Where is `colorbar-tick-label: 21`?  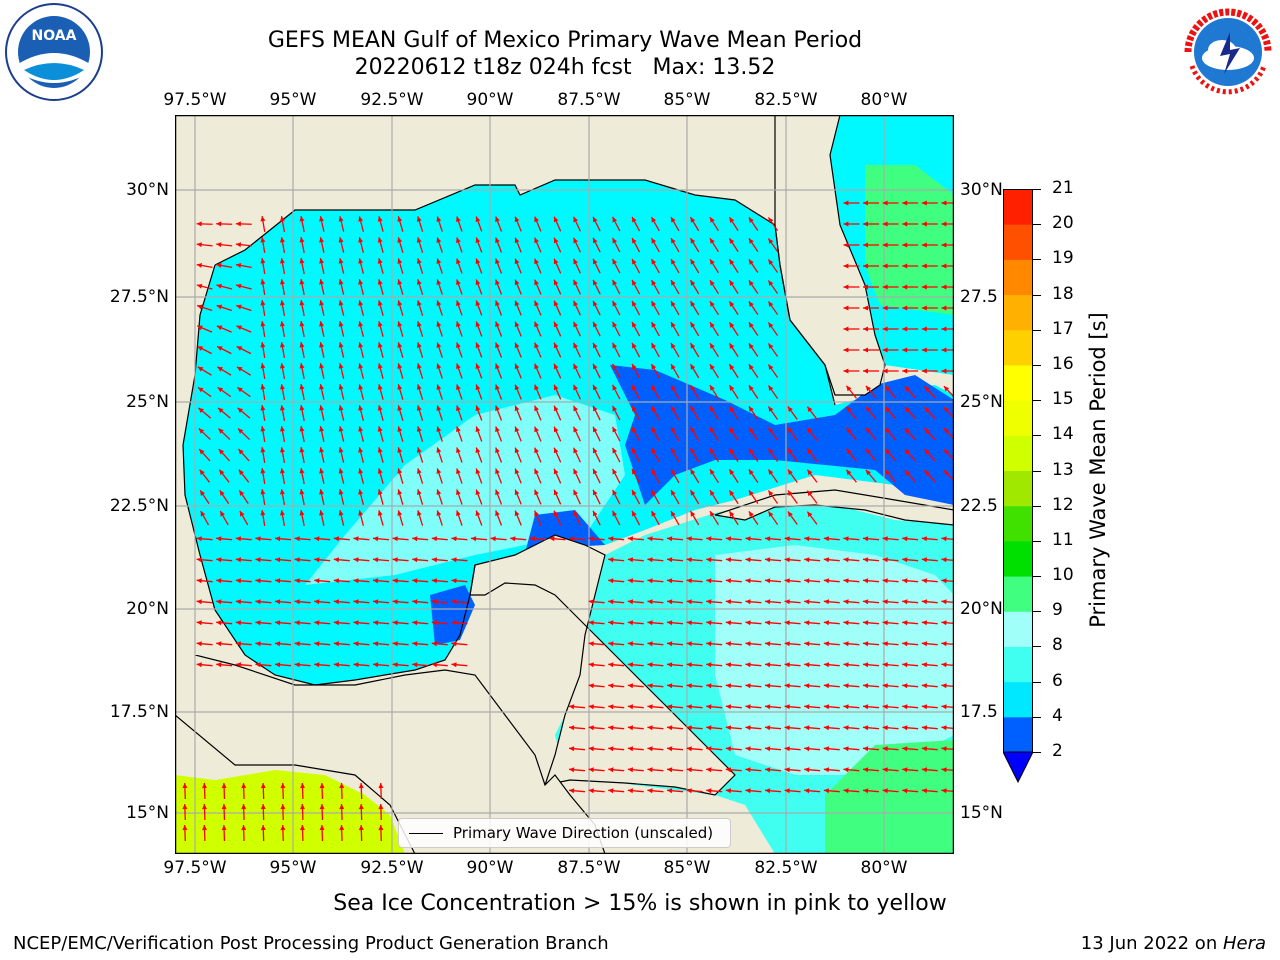
colorbar-tick-label: 21 is located at coordinates (1063, 188).